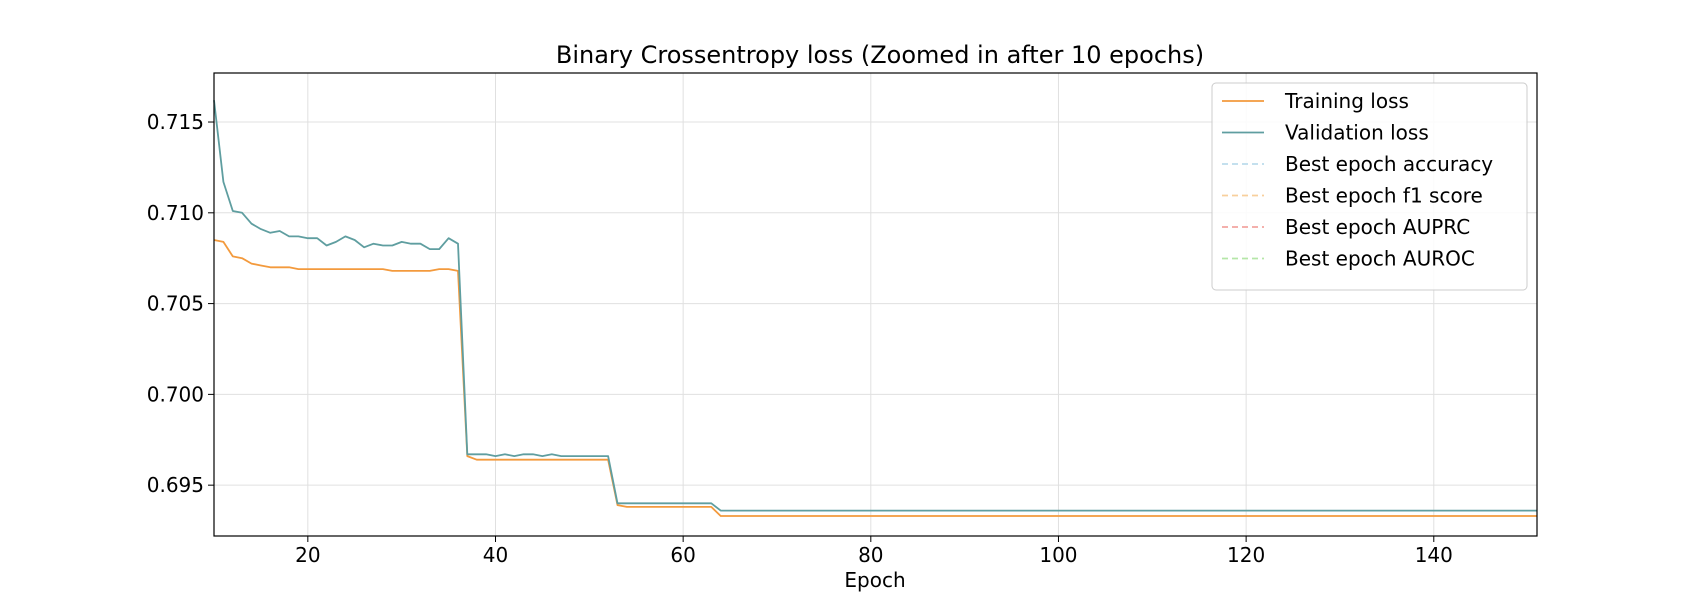 This screenshot has height=600, width=1700. Describe the element at coordinates (870, 555) in the screenshot. I see `x-tick-label: 80` at that location.